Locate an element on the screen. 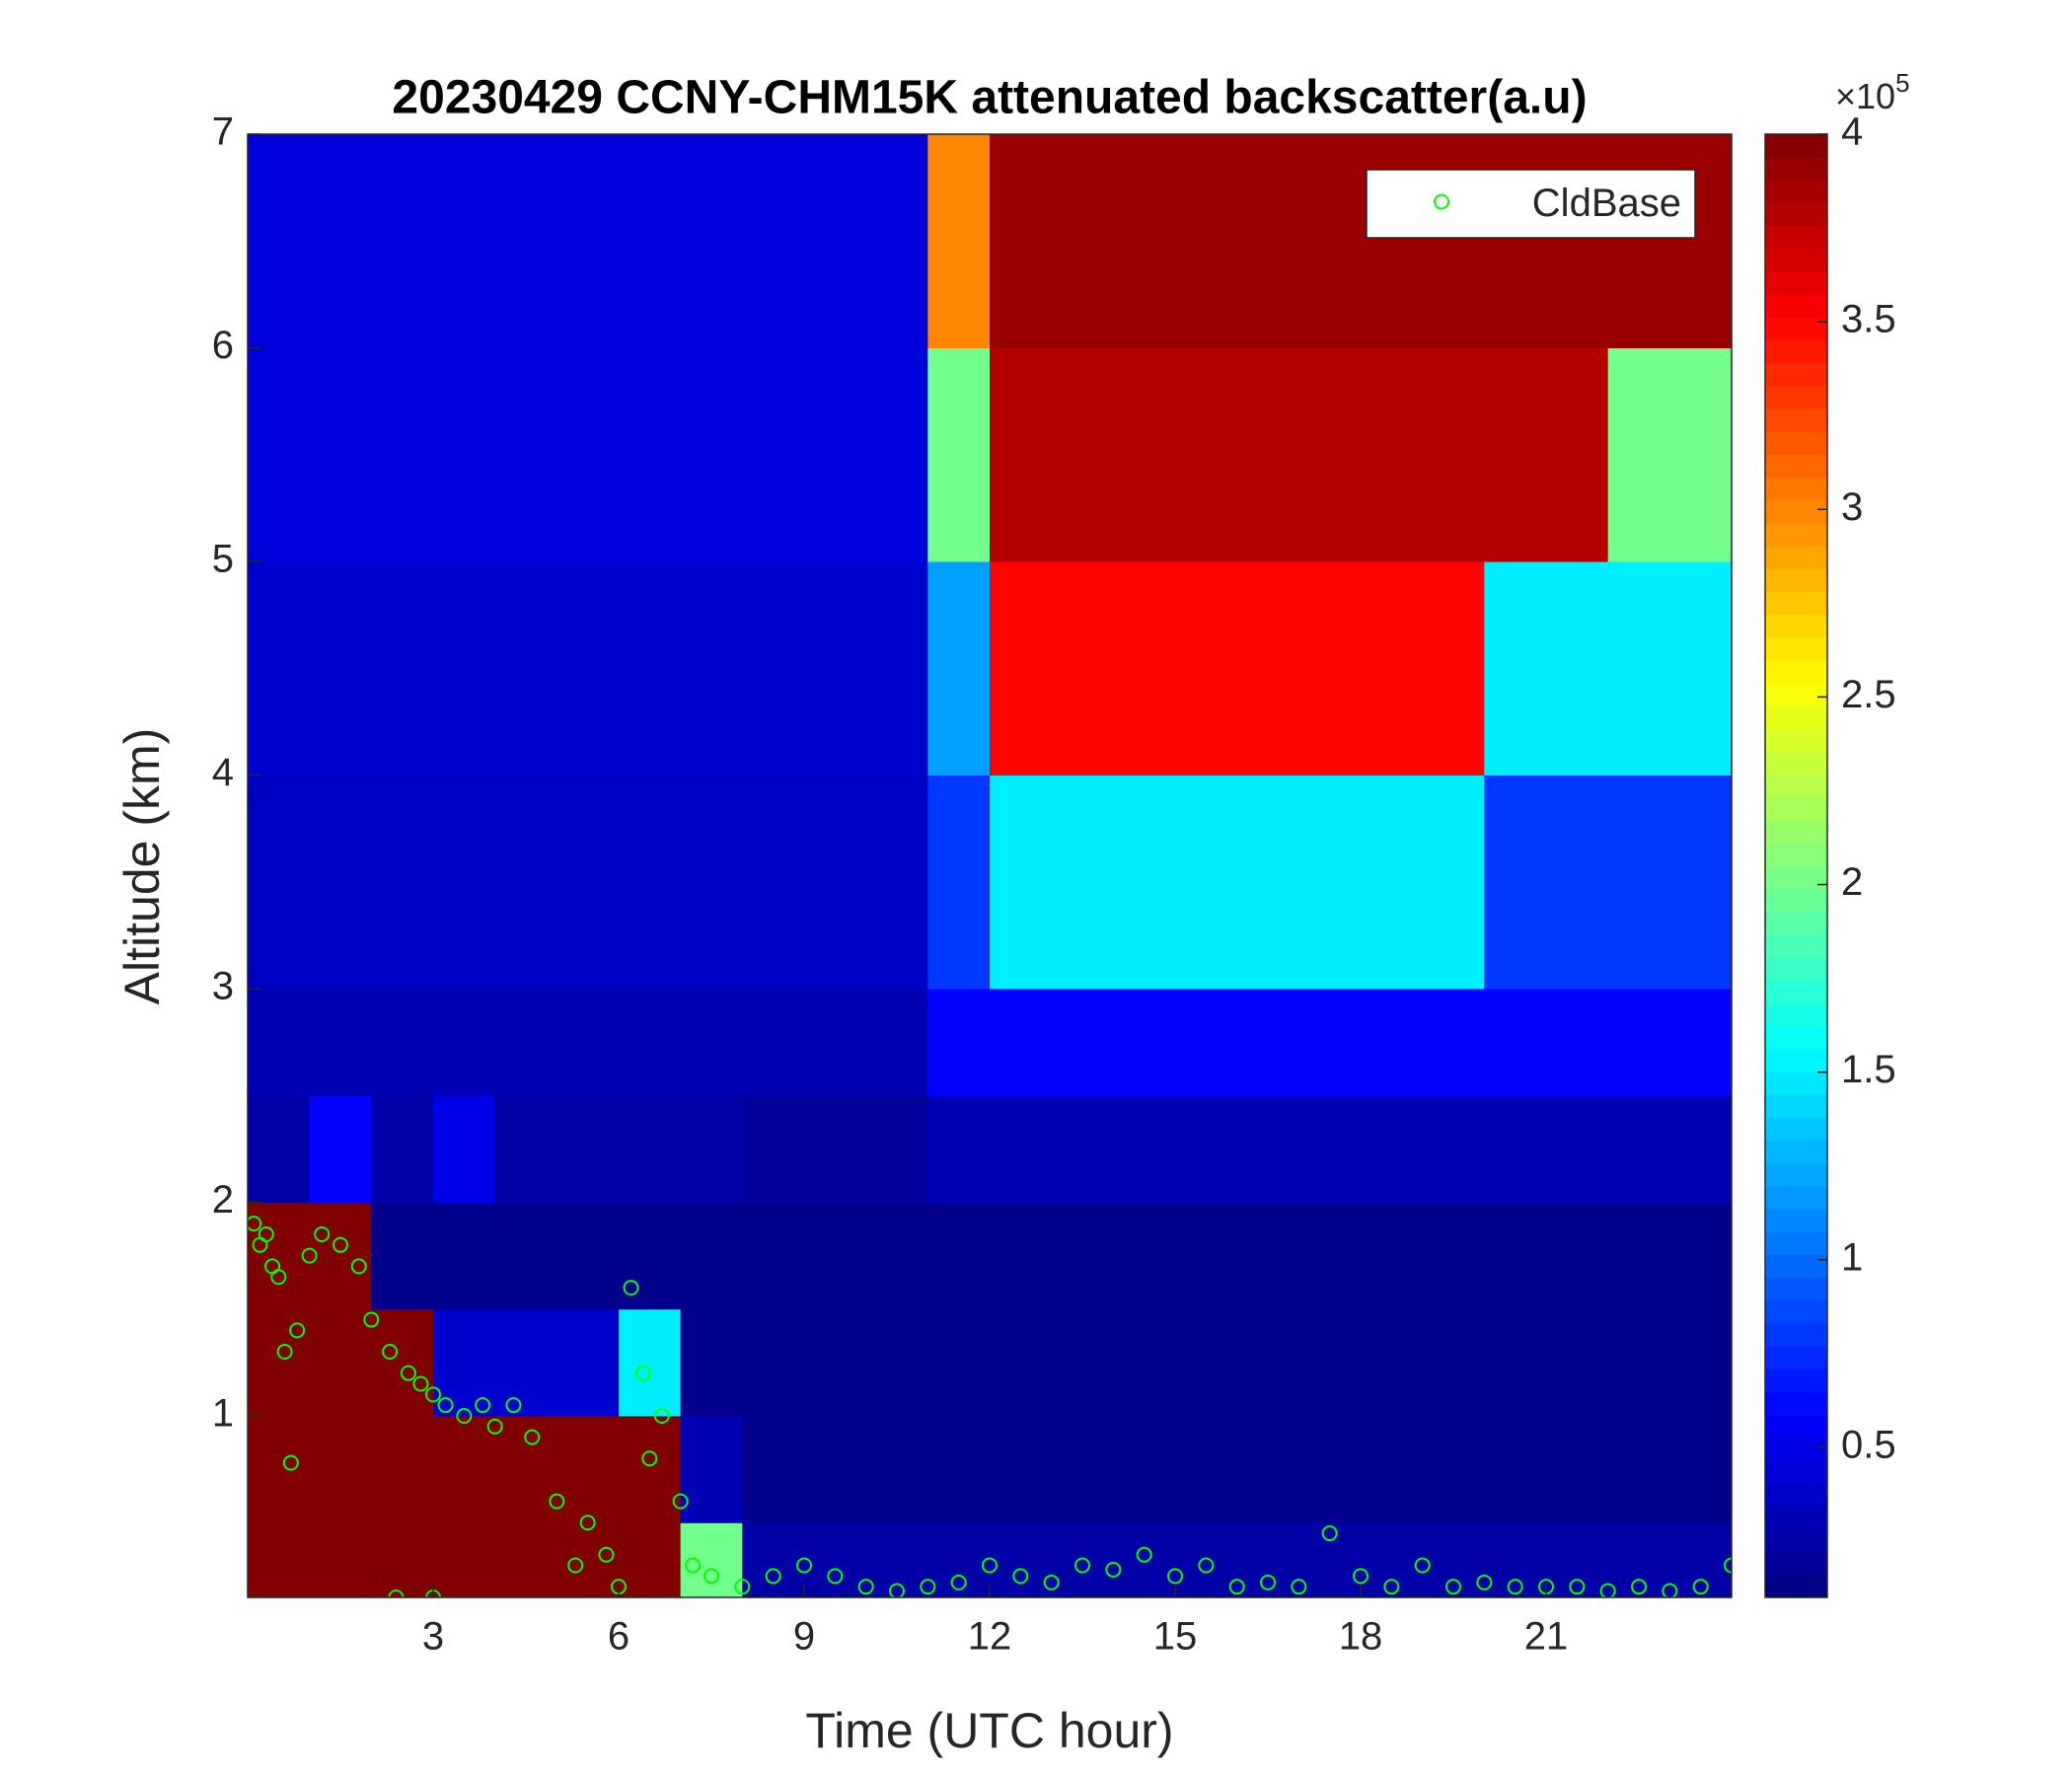 This screenshot has height=1776, width=2072. y-tick-label: 3 is located at coordinates (223, 987).